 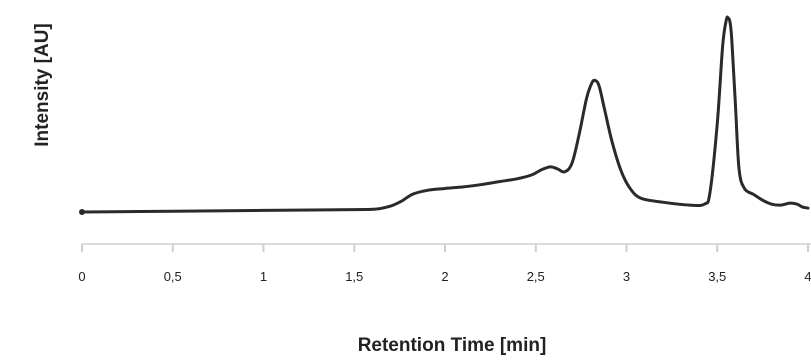 What do you see at coordinates (807, 276) in the screenshot?
I see `x-tick-label: 4` at bounding box center [807, 276].